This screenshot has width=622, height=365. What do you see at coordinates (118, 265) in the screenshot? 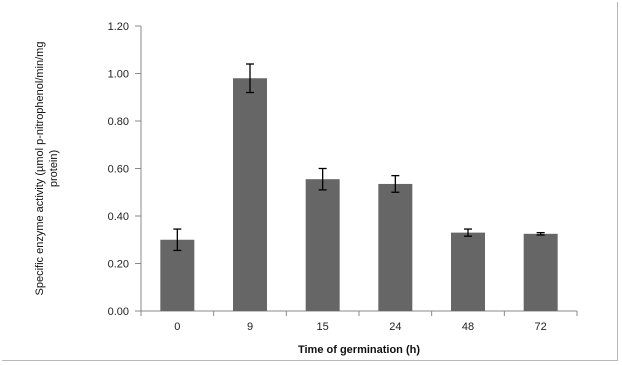
I see `y-tick-label: 0.20` at bounding box center [118, 265].